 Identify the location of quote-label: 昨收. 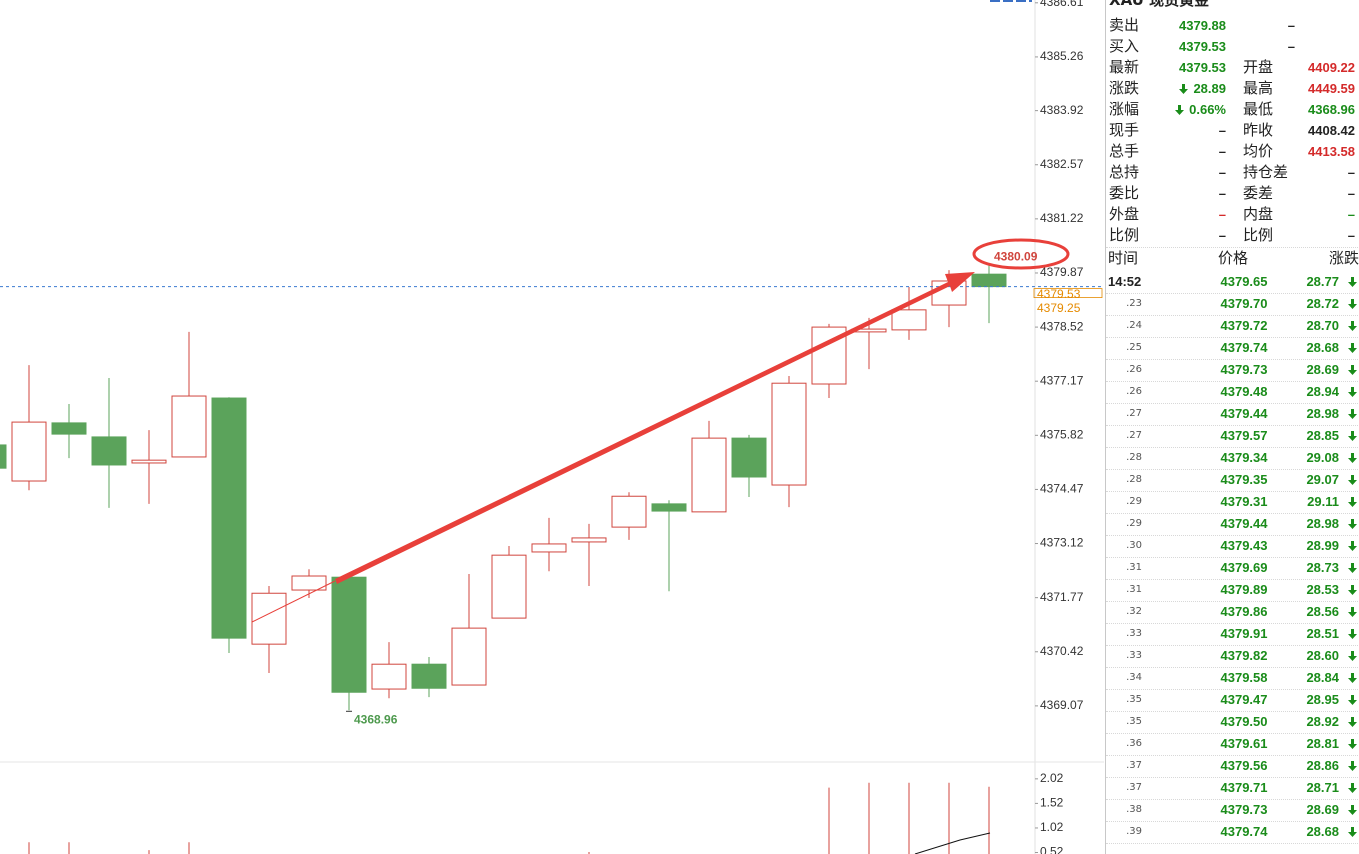
(1258, 130).